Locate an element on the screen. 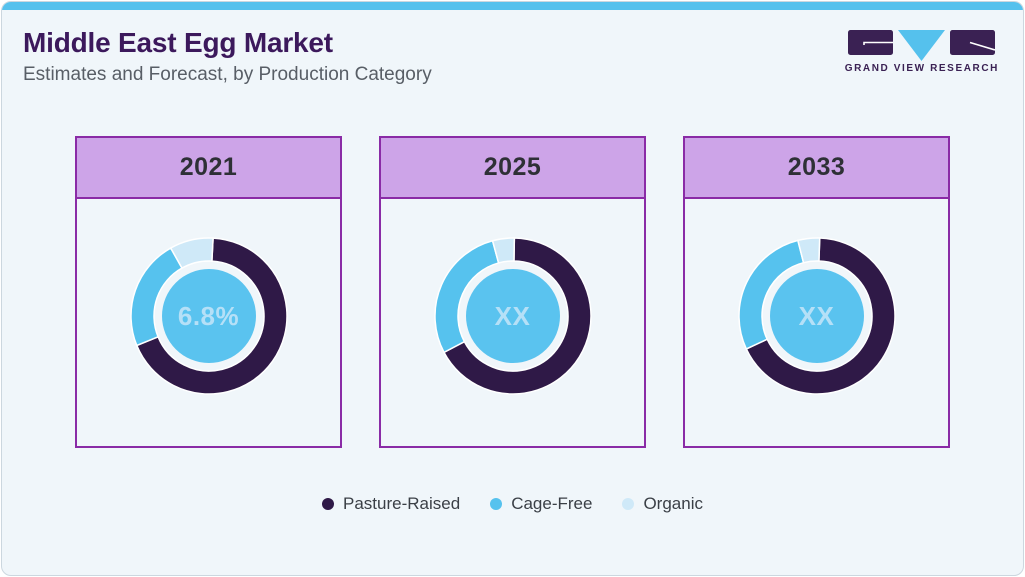  legend-item-organic: Organic is located at coordinates (662, 504).